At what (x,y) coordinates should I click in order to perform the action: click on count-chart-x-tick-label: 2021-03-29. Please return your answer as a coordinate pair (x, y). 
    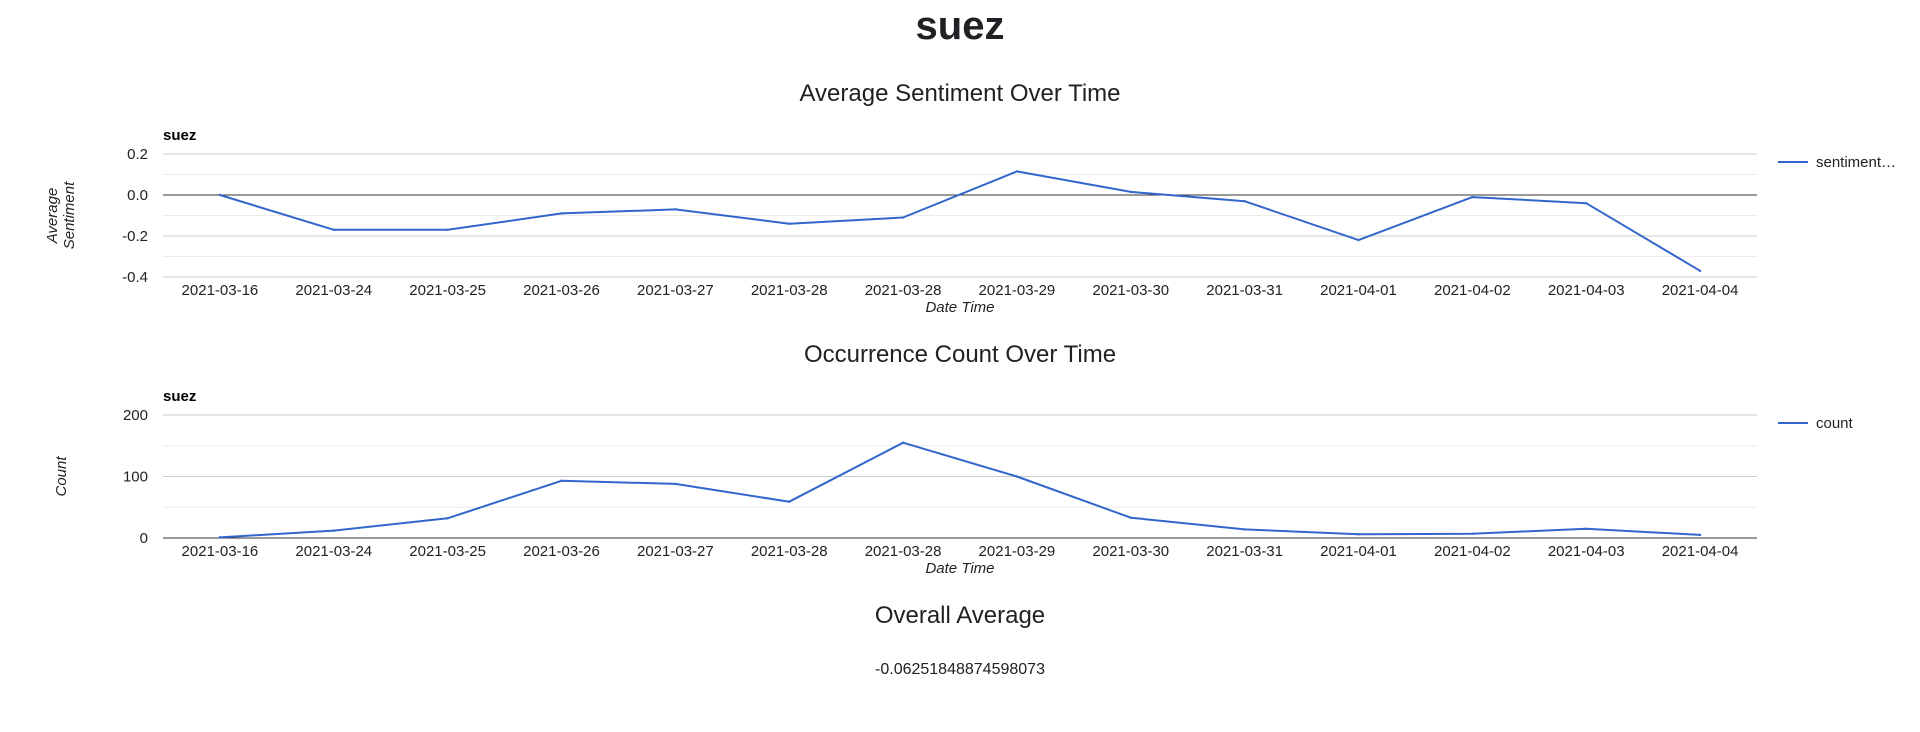
    Looking at the image, I should click on (1017, 551).